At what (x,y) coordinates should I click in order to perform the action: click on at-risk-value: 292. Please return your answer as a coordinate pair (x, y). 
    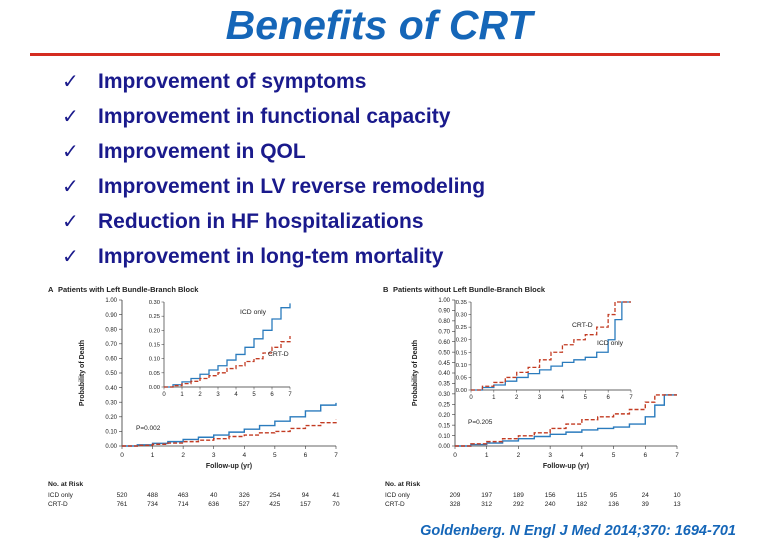
    Looking at the image, I should click on (518, 504).